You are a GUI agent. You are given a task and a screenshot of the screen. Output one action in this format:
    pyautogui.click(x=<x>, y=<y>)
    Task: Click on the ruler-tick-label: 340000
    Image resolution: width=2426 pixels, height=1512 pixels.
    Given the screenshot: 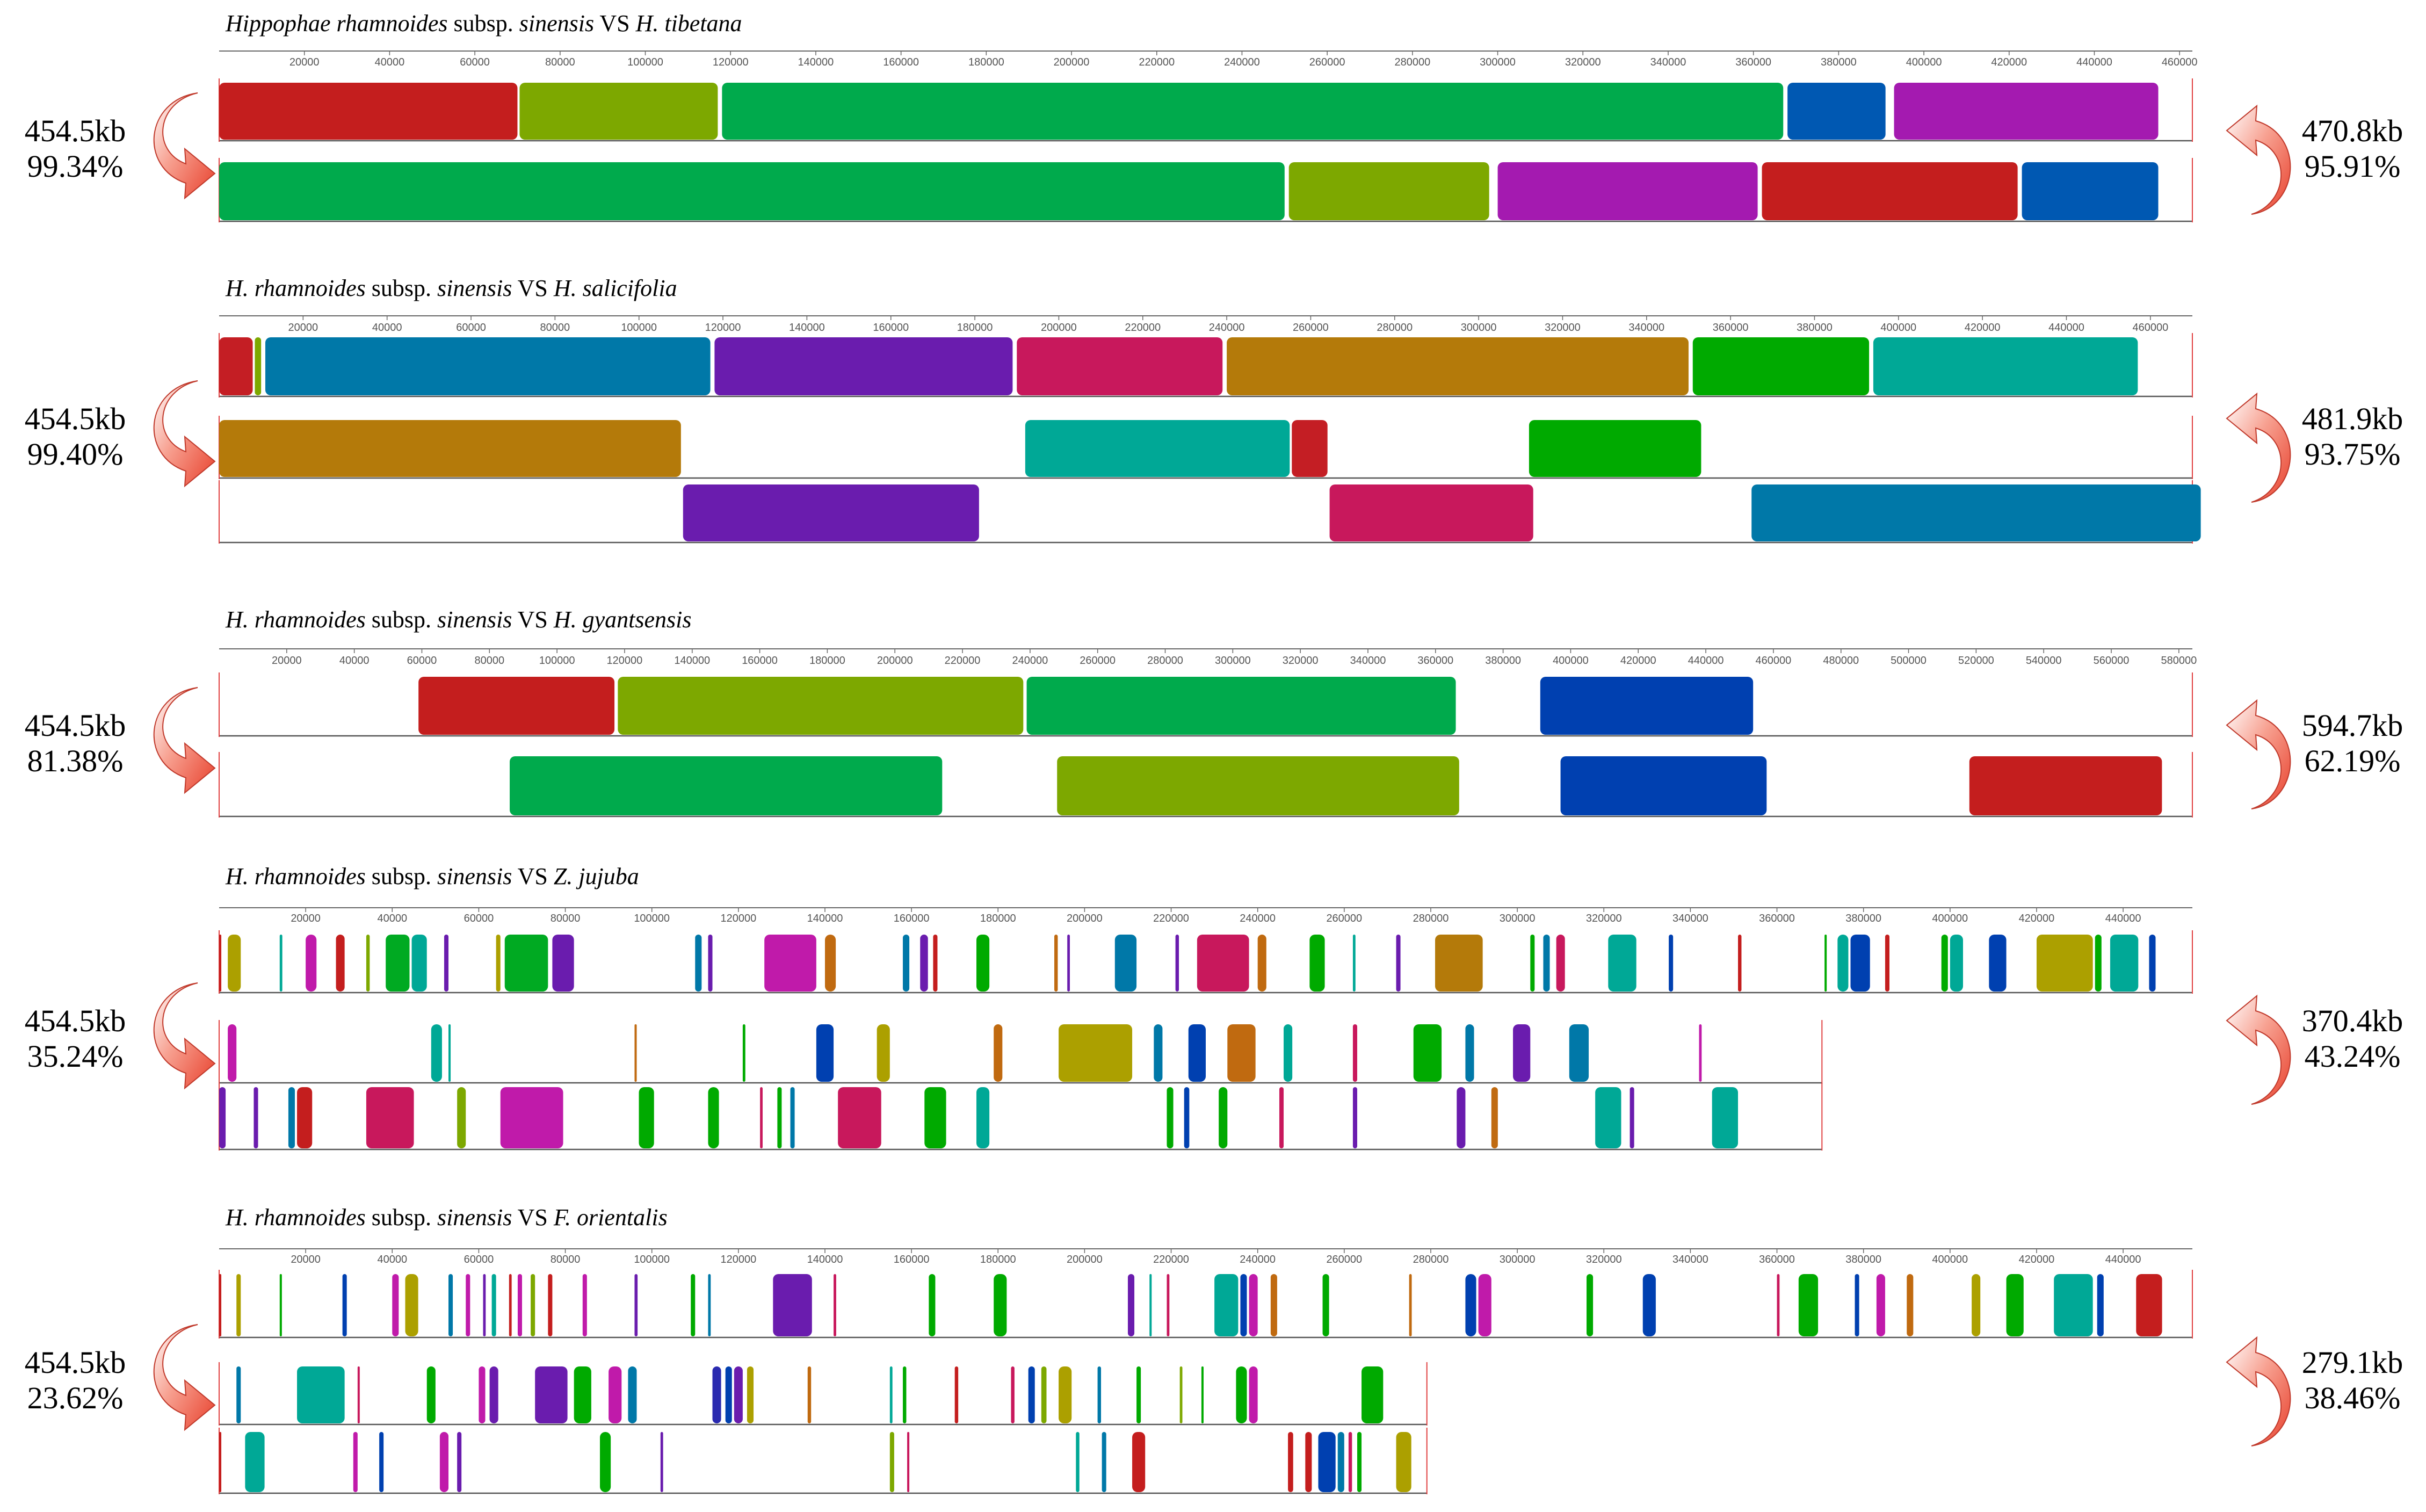 What is the action you would take?
    pyautogui.click(x=1690, y=918)
    